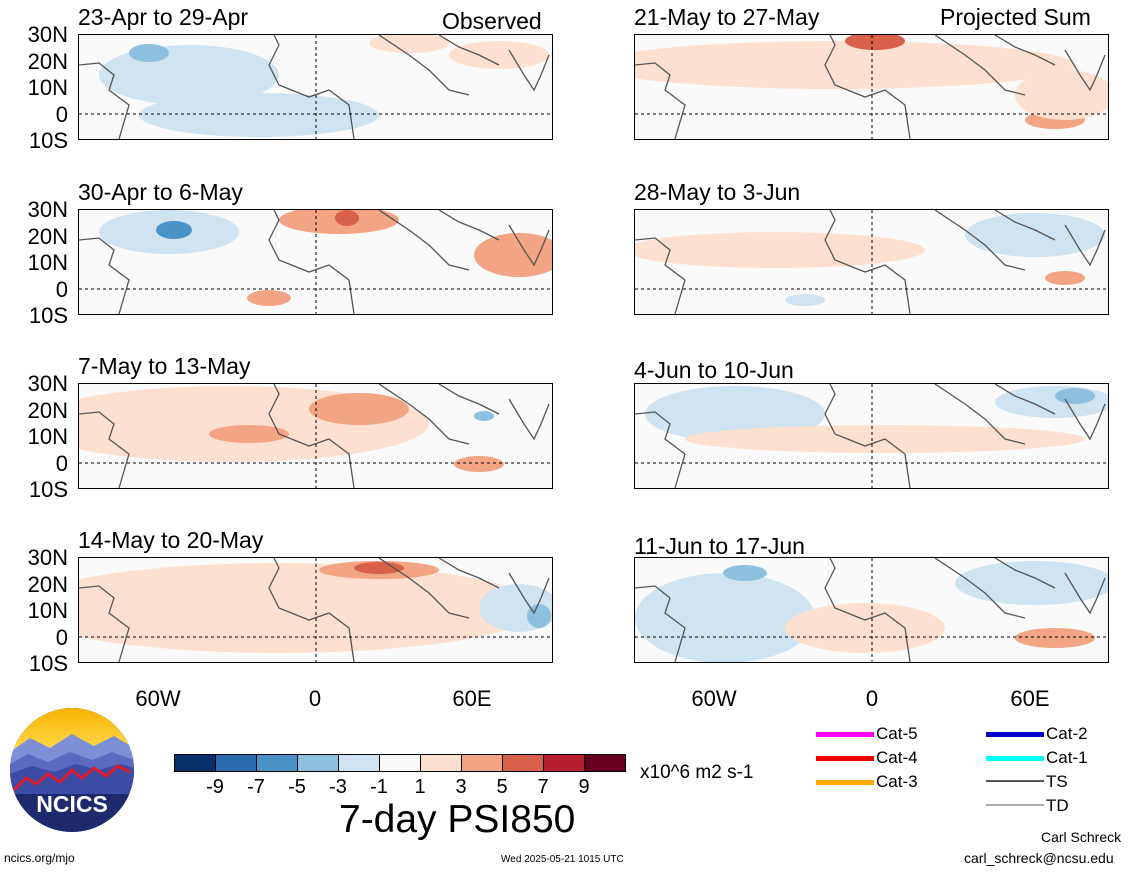  What do you see at coordinates (492, 21) in the screenshot?
I see `observed-header: Observed` at bounding box center [492, 21].